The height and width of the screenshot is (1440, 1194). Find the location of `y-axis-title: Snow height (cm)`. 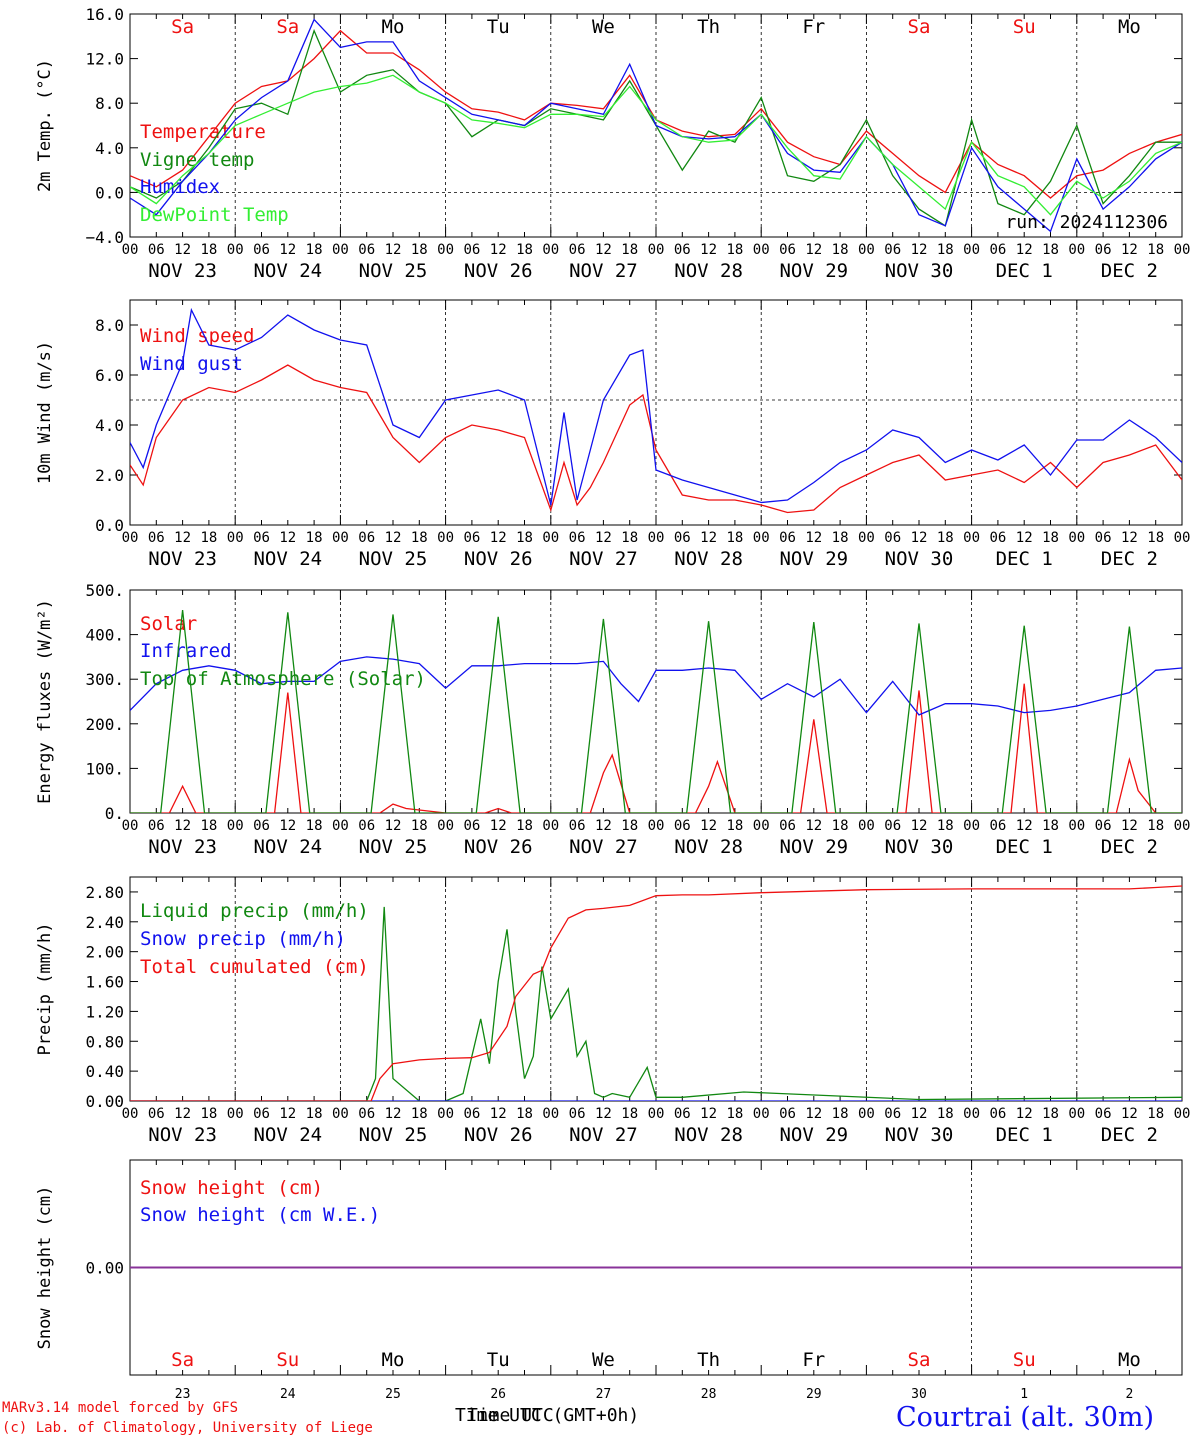

y-axis-title: Snow height (cm) is located at coordinates (45, 1268).